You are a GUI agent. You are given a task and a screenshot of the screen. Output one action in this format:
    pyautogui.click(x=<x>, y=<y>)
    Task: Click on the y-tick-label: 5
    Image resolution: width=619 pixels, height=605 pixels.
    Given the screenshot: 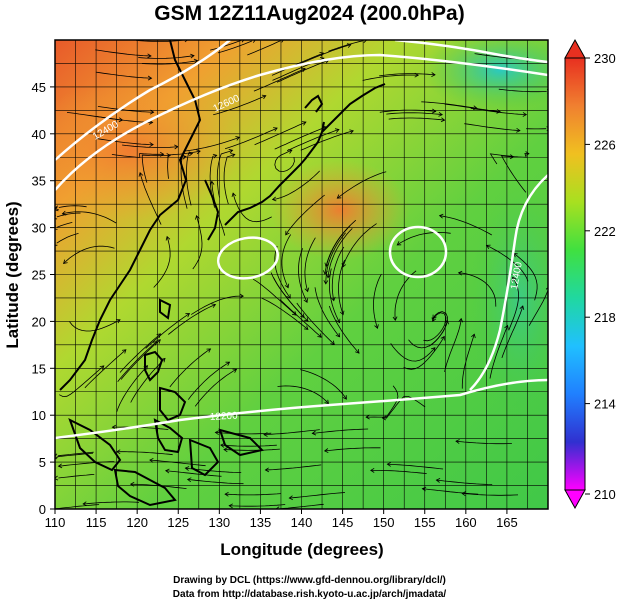 What is the action you would take?
    pyautogui.click(x=42, y=462)
    